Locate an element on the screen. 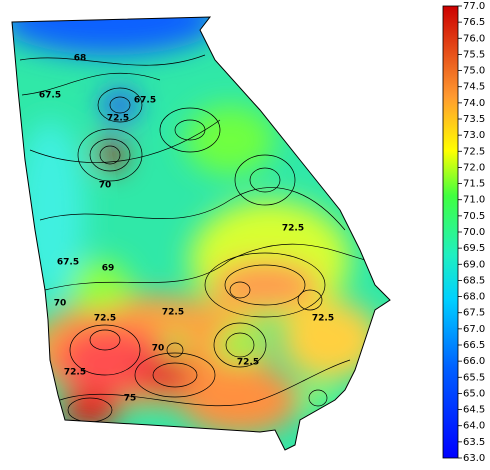 This screenshot has height=470, width=490. colorbar-tick-label: 76.5 is located at coordinates (474, 22).